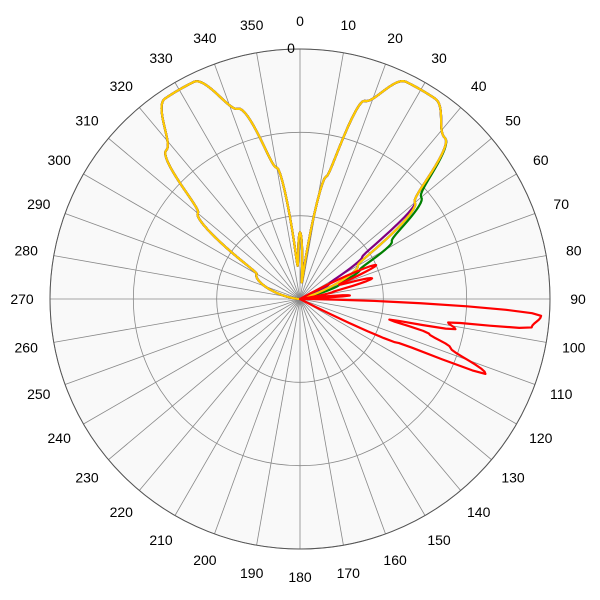 Image resolution: width=600 pixels, height=600 pixels. What do you see at coordinates (27, 251) in the screenshot?
I see `angle-tick-label: 280` at bounding box center [27, 251].